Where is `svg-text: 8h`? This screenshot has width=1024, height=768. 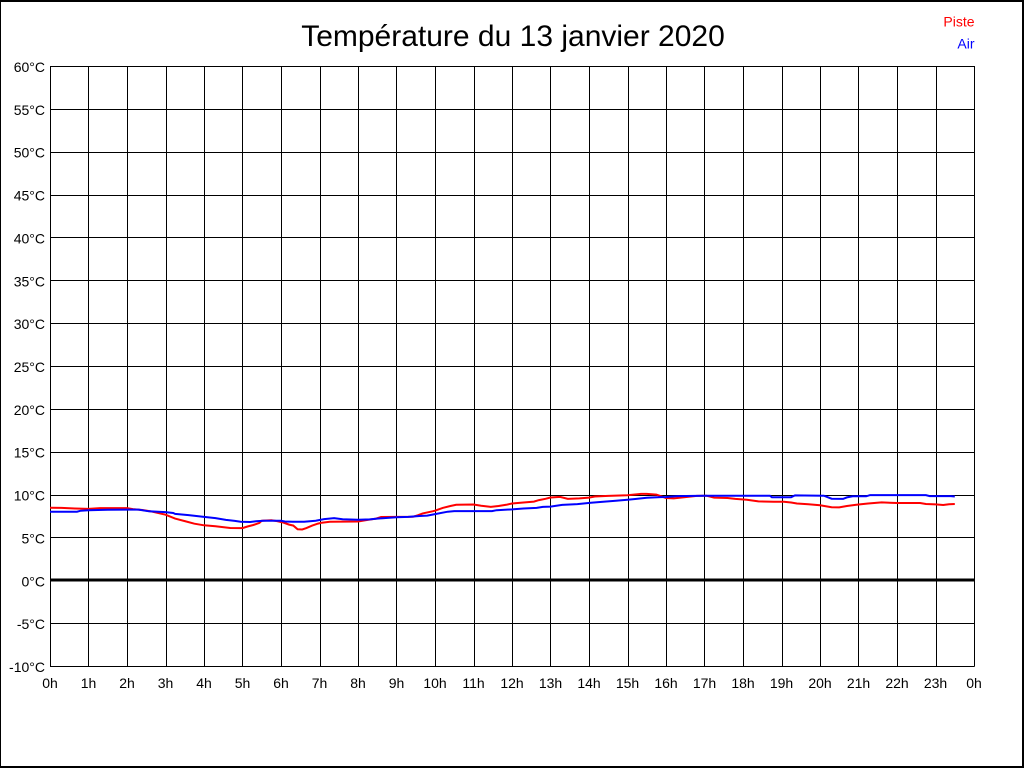 svg-text: 8h is located at coordinates (358, 683).